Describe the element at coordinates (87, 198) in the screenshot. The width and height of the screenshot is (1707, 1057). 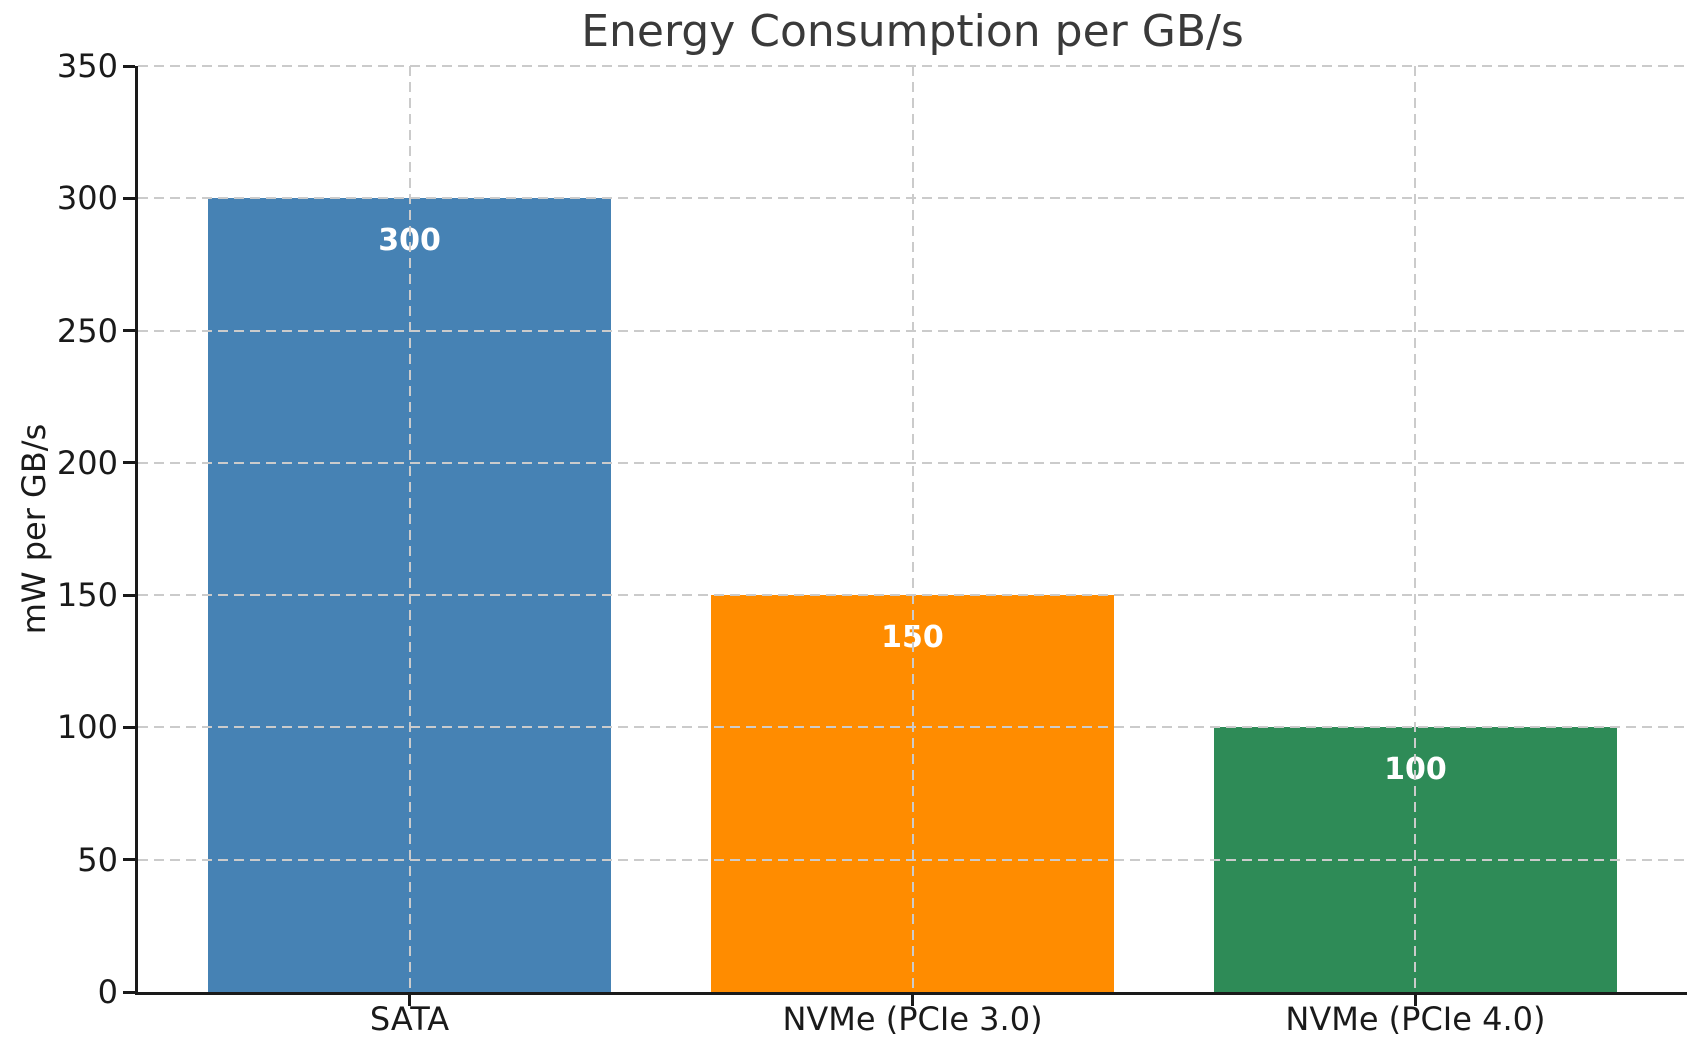
I see `y-tick-label: 300` at that location.